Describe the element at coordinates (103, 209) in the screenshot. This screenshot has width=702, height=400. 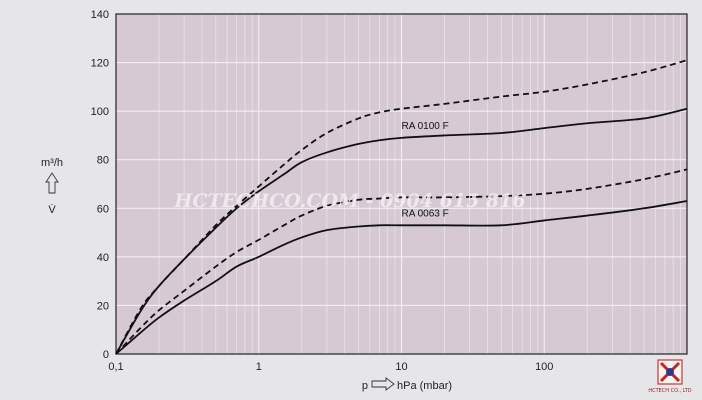
I see `y-tick-label: 60` at that location.